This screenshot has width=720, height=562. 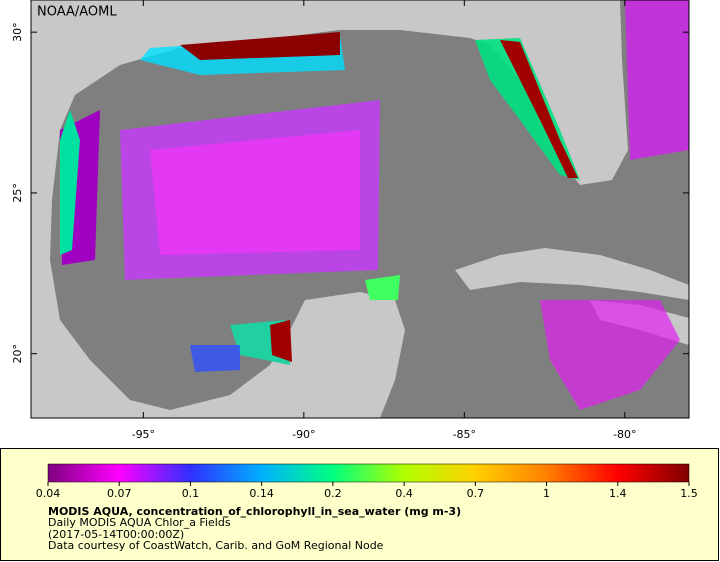 I want to click on colorbar-tick-label: 0.7, so click(x=476, y=493).